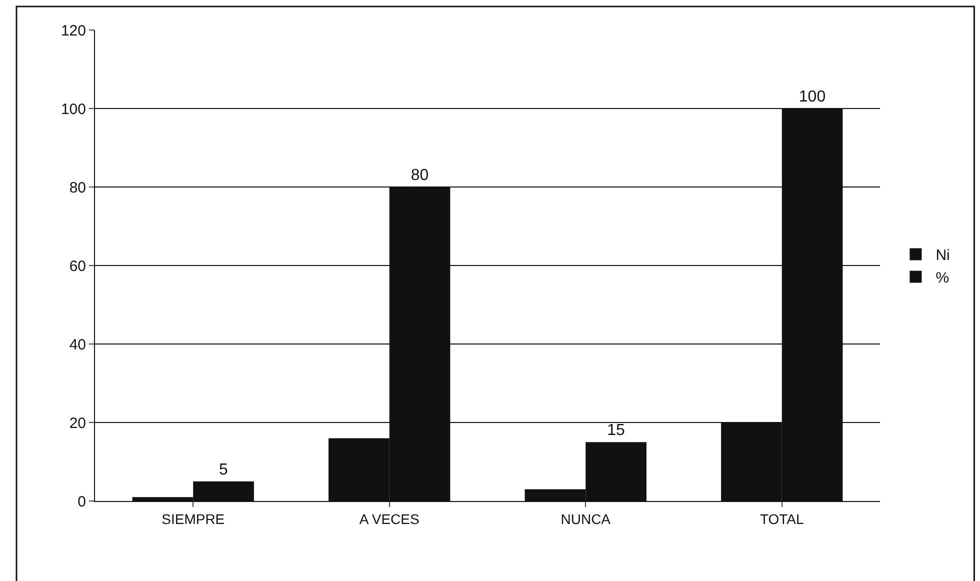 The image size is (980, 581). Describe the element at coordinates (77, 187) in the screenshot. I see `y-tick-label: 80` at that location.